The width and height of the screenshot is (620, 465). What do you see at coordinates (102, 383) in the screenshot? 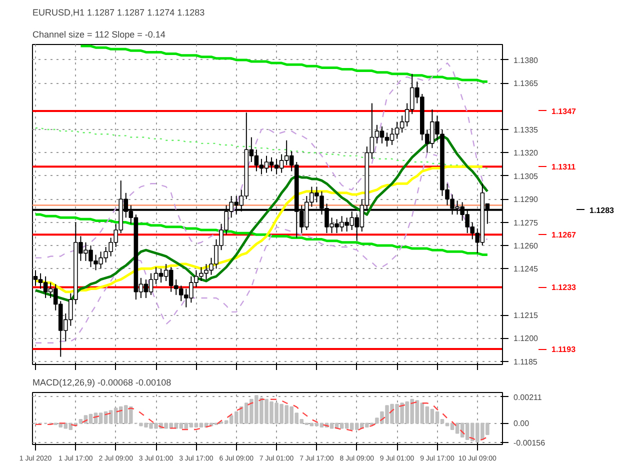
I see `chart-title: MACD(12,26,9) -0.00068 -0.00108` at bounding box center [102, 383].